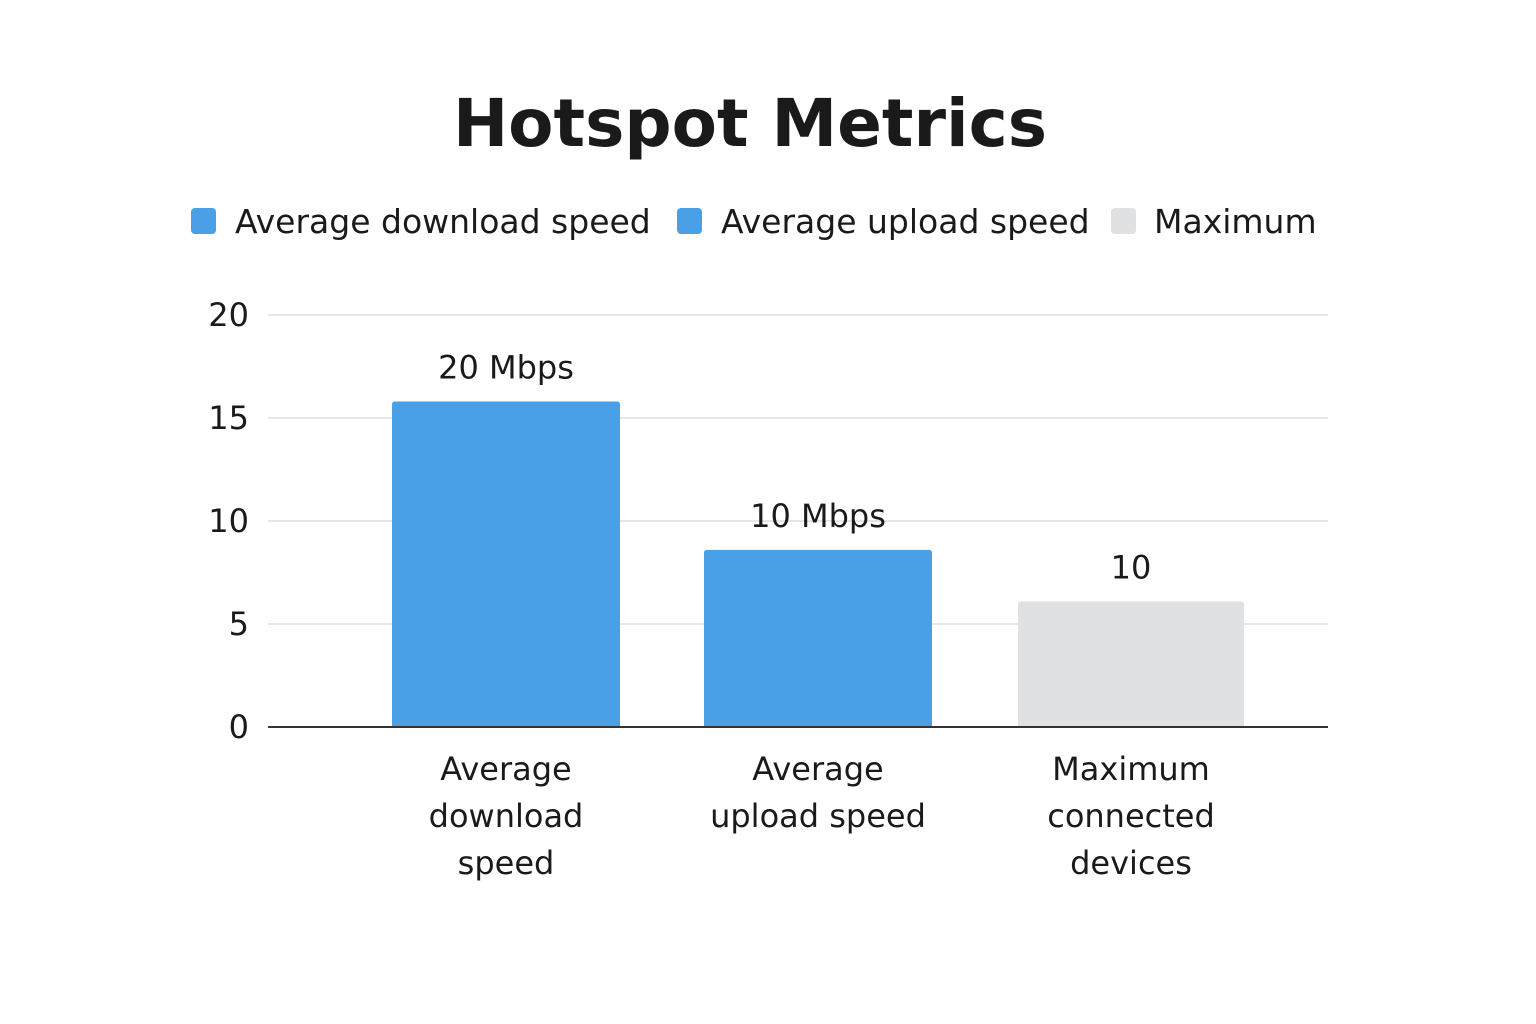 This screenshot has height=1024, width=1536. What do you see at coordinates (1131, 567) in the screenshot?
I see `data-label: 10` at bounding box center [1131, 567].